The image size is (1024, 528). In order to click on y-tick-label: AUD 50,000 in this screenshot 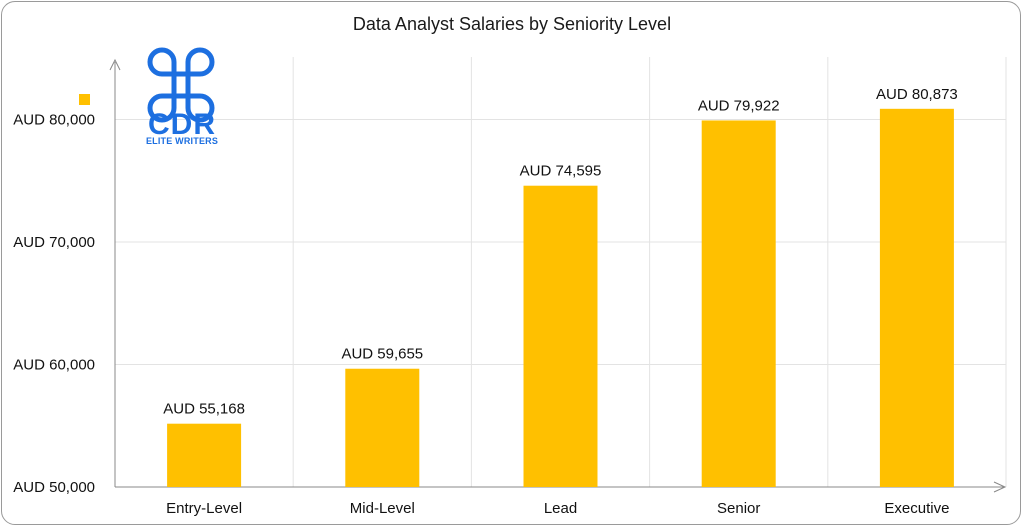, I will do `click(54, 487)`.